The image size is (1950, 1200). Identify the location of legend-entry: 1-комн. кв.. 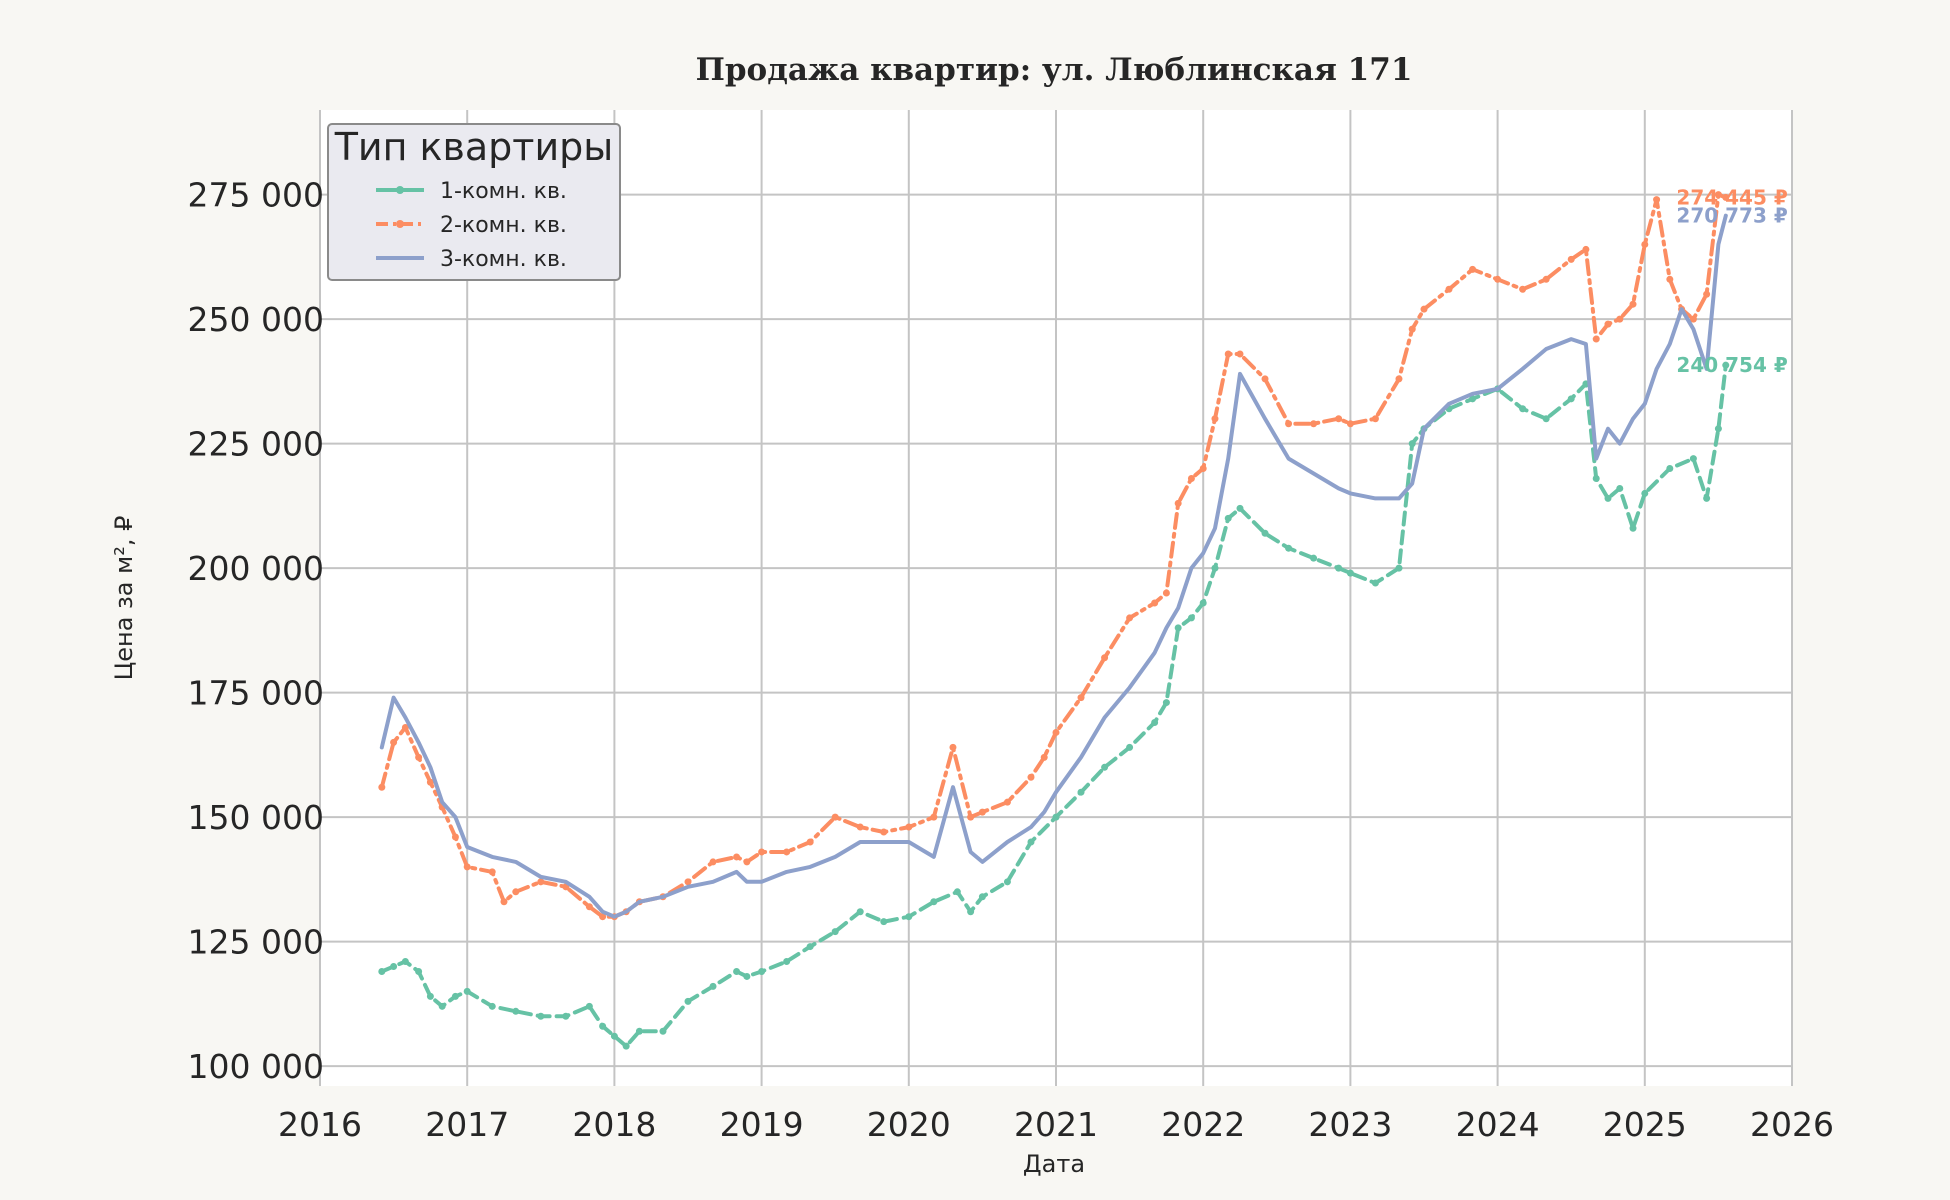
(471, 191).